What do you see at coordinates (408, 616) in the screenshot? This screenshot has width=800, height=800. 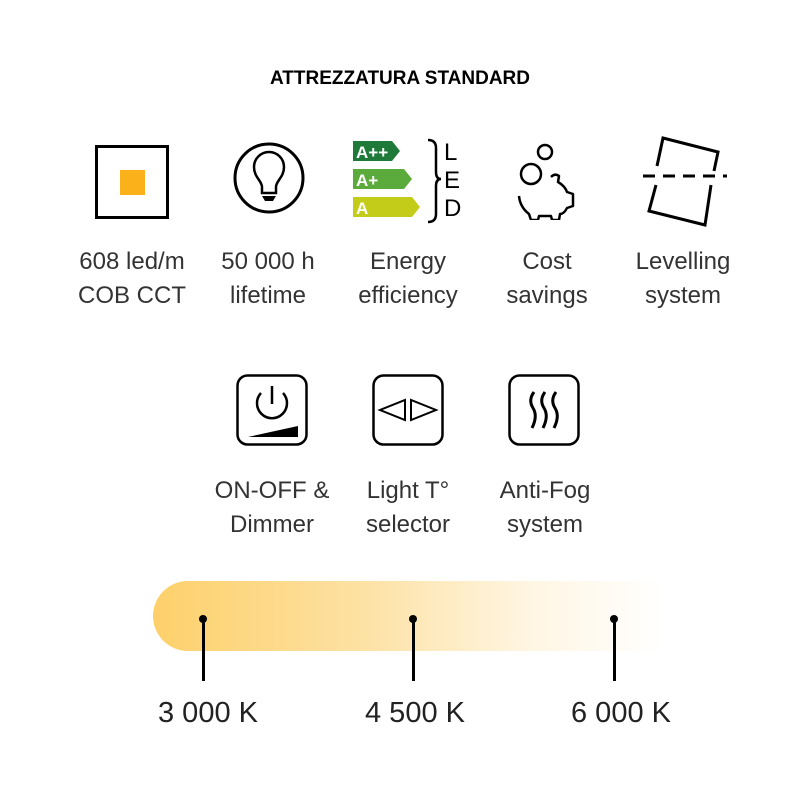 I see `color-temperature-gradient-bar` at bounding box center [408, 616].